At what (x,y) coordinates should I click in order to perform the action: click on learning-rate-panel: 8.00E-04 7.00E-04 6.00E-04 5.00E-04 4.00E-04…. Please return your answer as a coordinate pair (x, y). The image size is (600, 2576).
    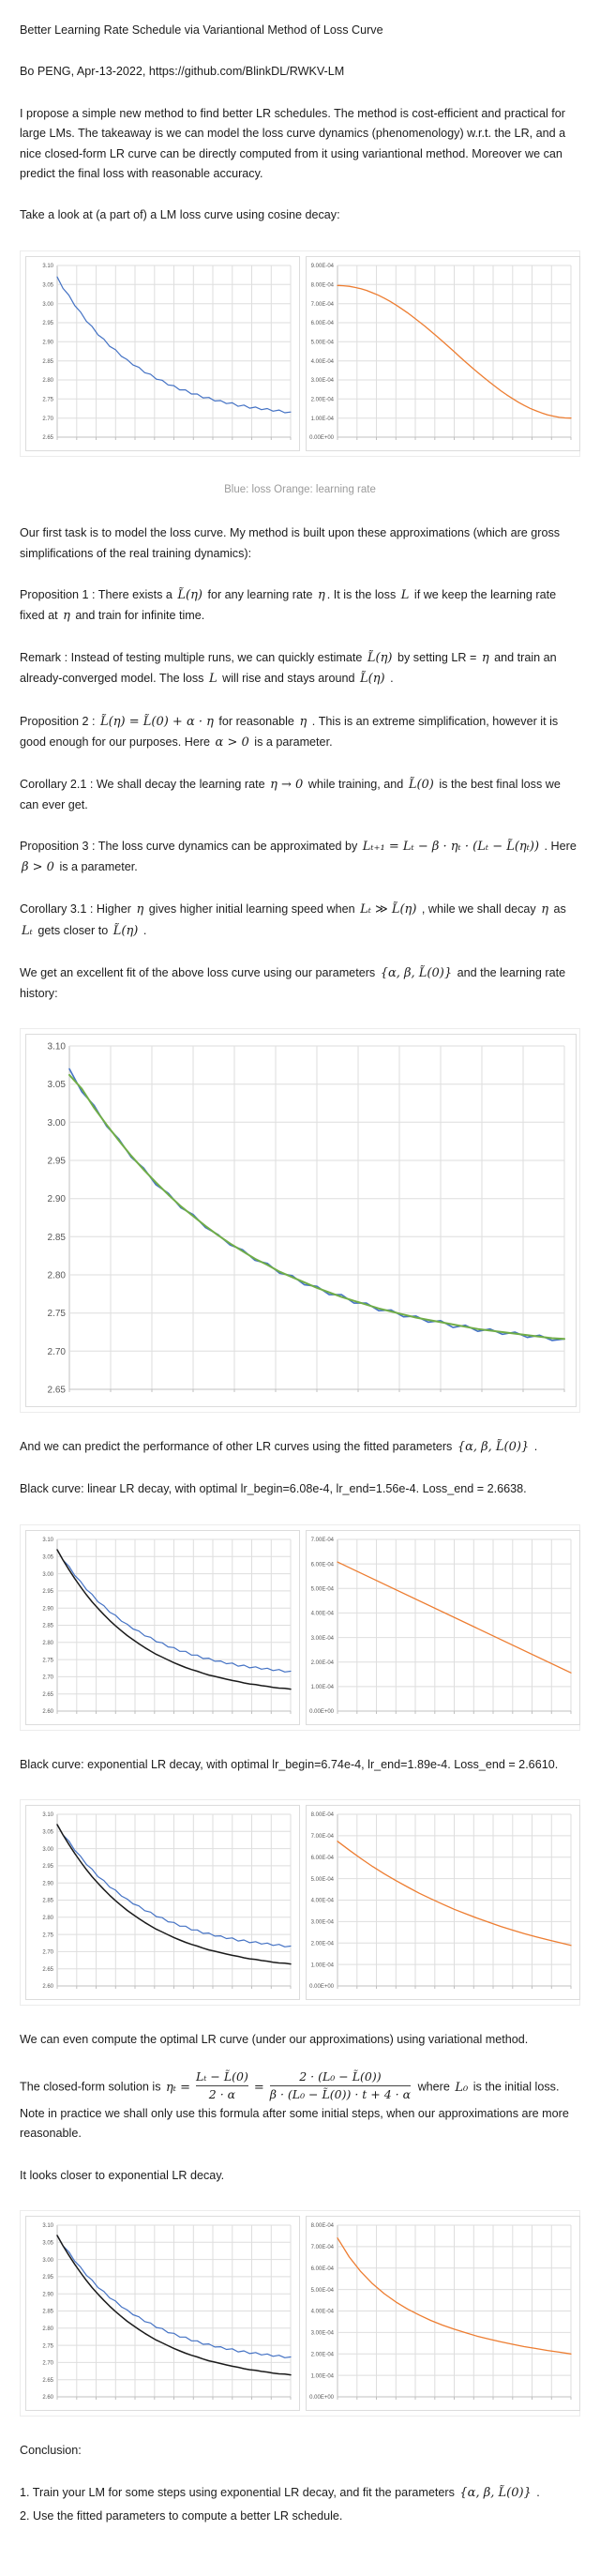
    Looking at the image, I should click on (443, 1903).